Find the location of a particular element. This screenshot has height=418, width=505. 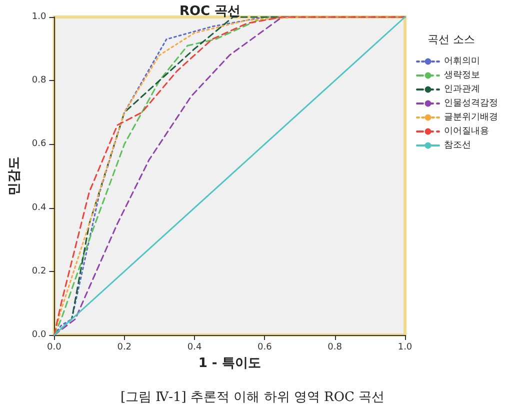

y-axis-title: 민감도 is located at coordinates (14, 176).